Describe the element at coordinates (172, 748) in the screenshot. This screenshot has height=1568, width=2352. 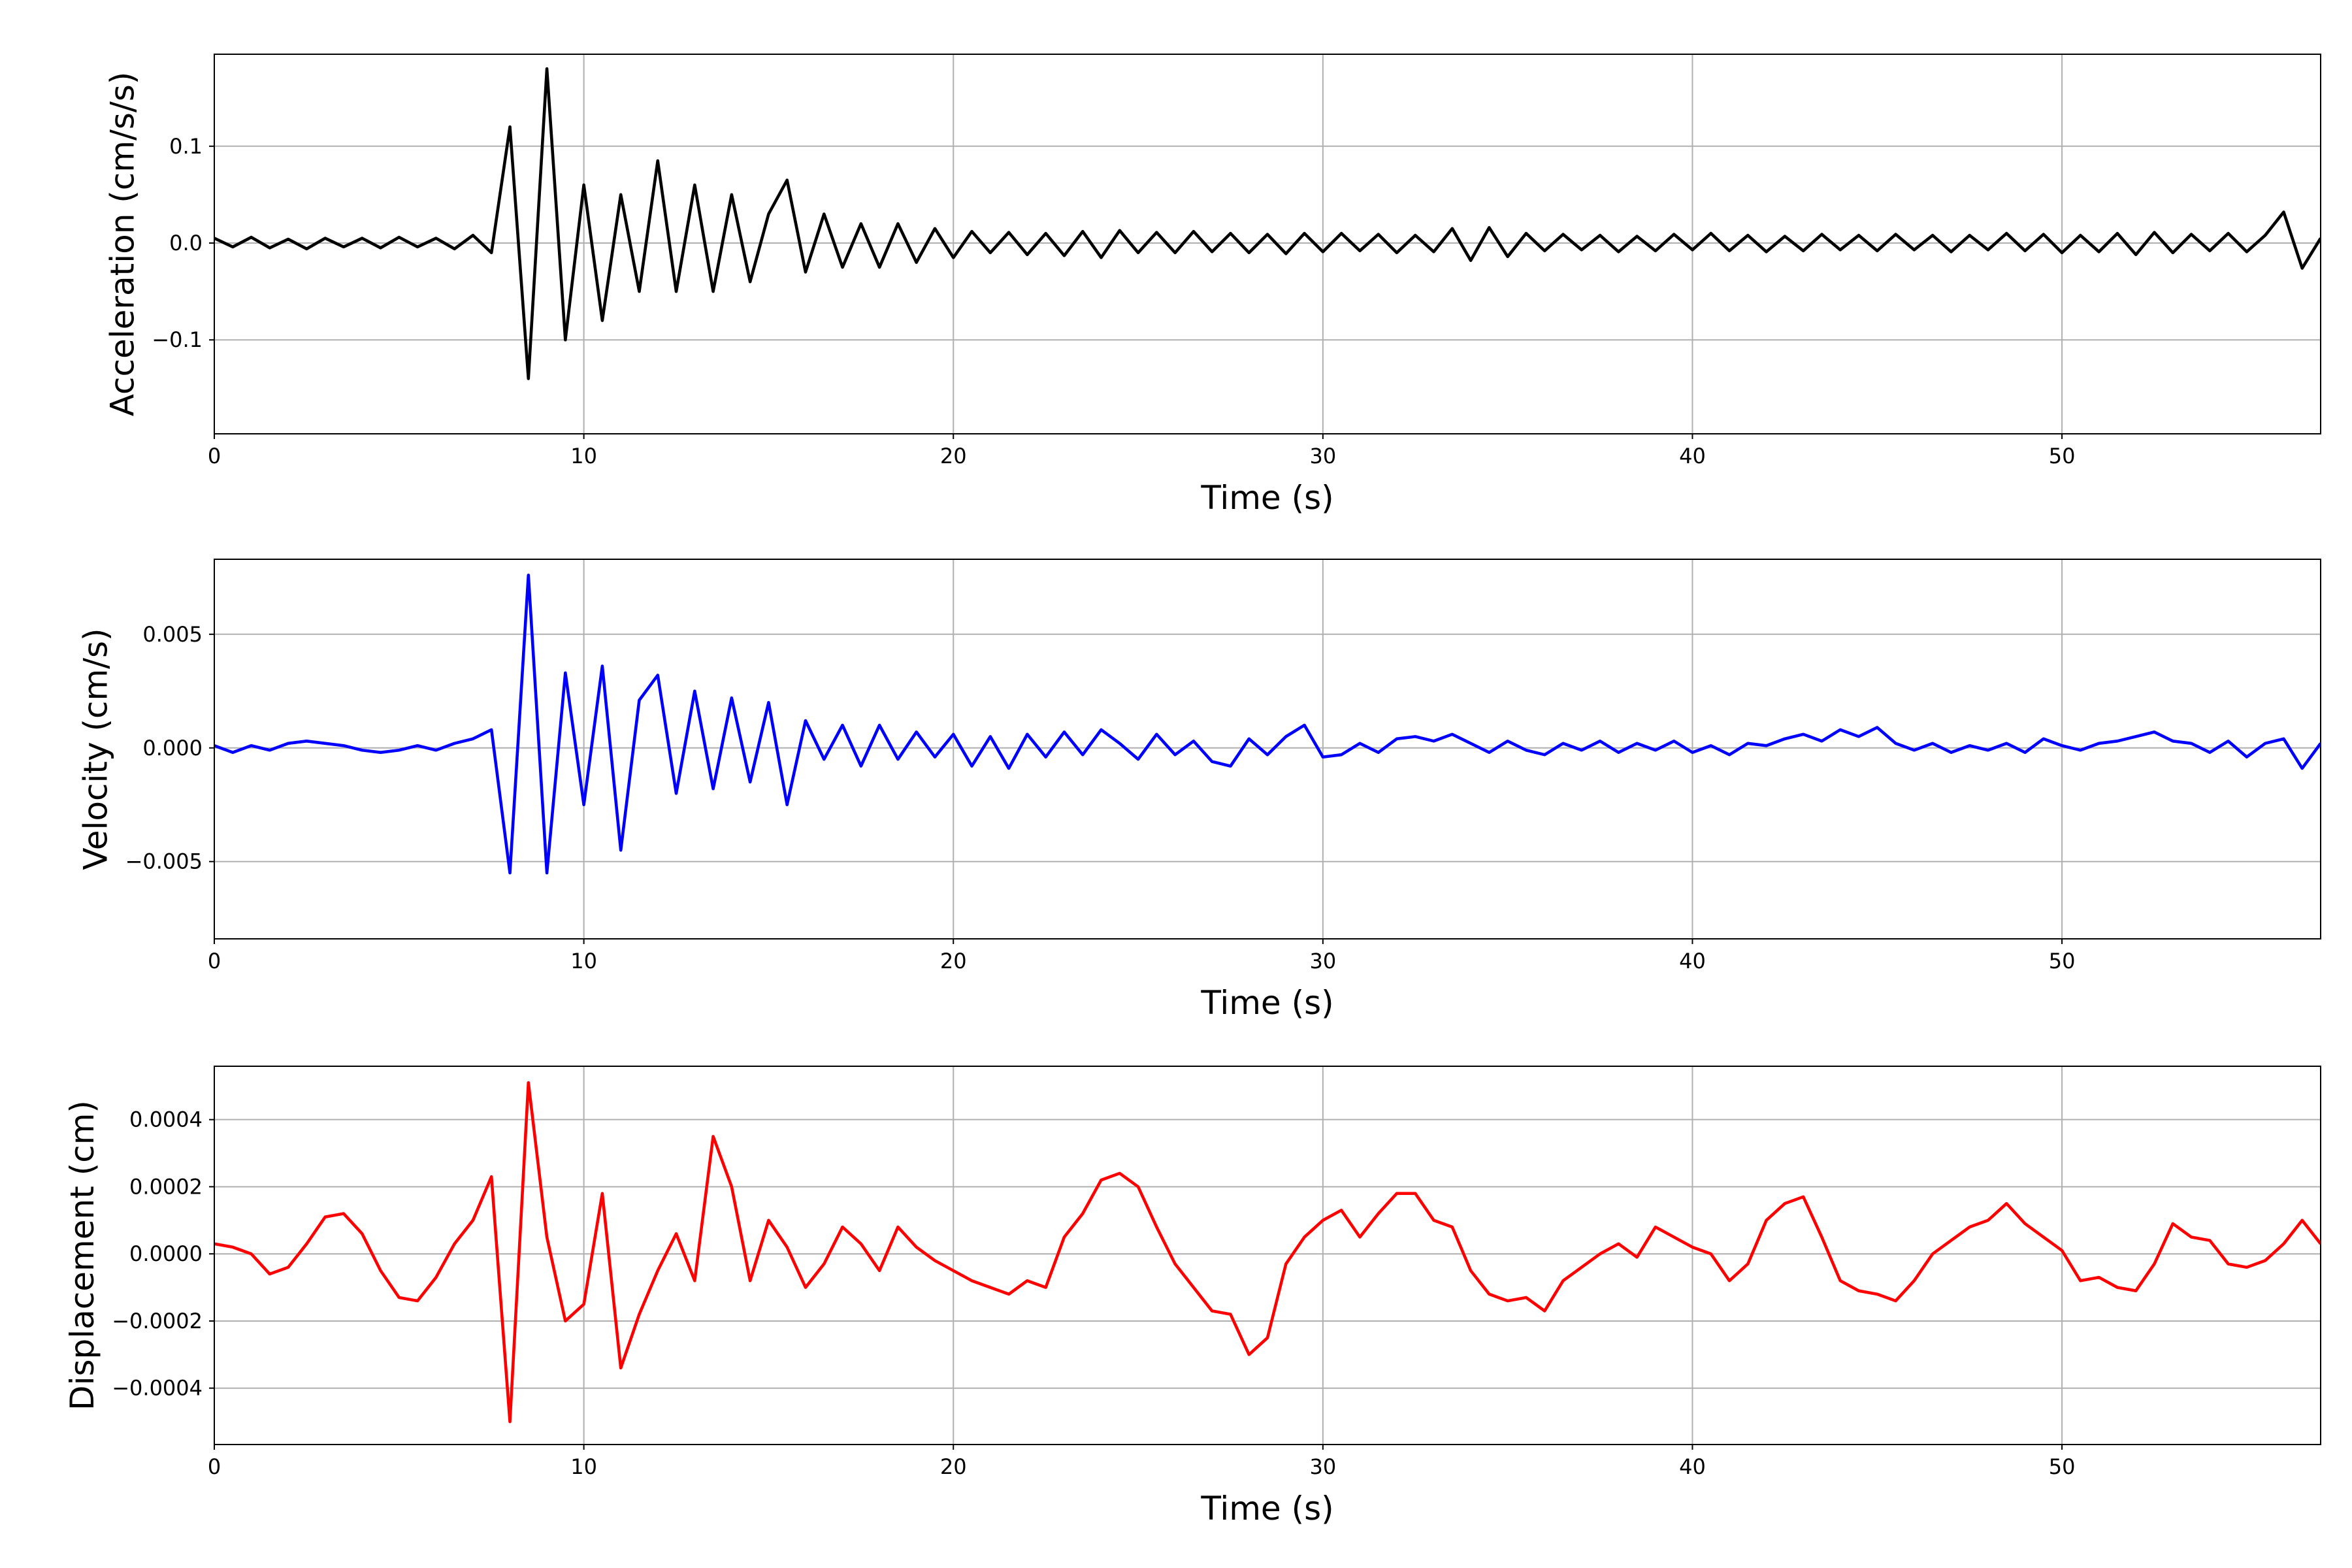
I see `y-tick-label: 0.000` at that location.